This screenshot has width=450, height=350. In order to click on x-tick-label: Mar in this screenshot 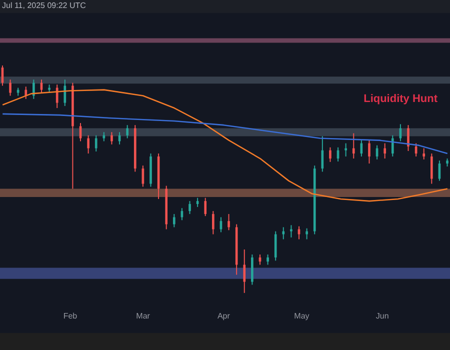, I will do `click(143, 316)`.